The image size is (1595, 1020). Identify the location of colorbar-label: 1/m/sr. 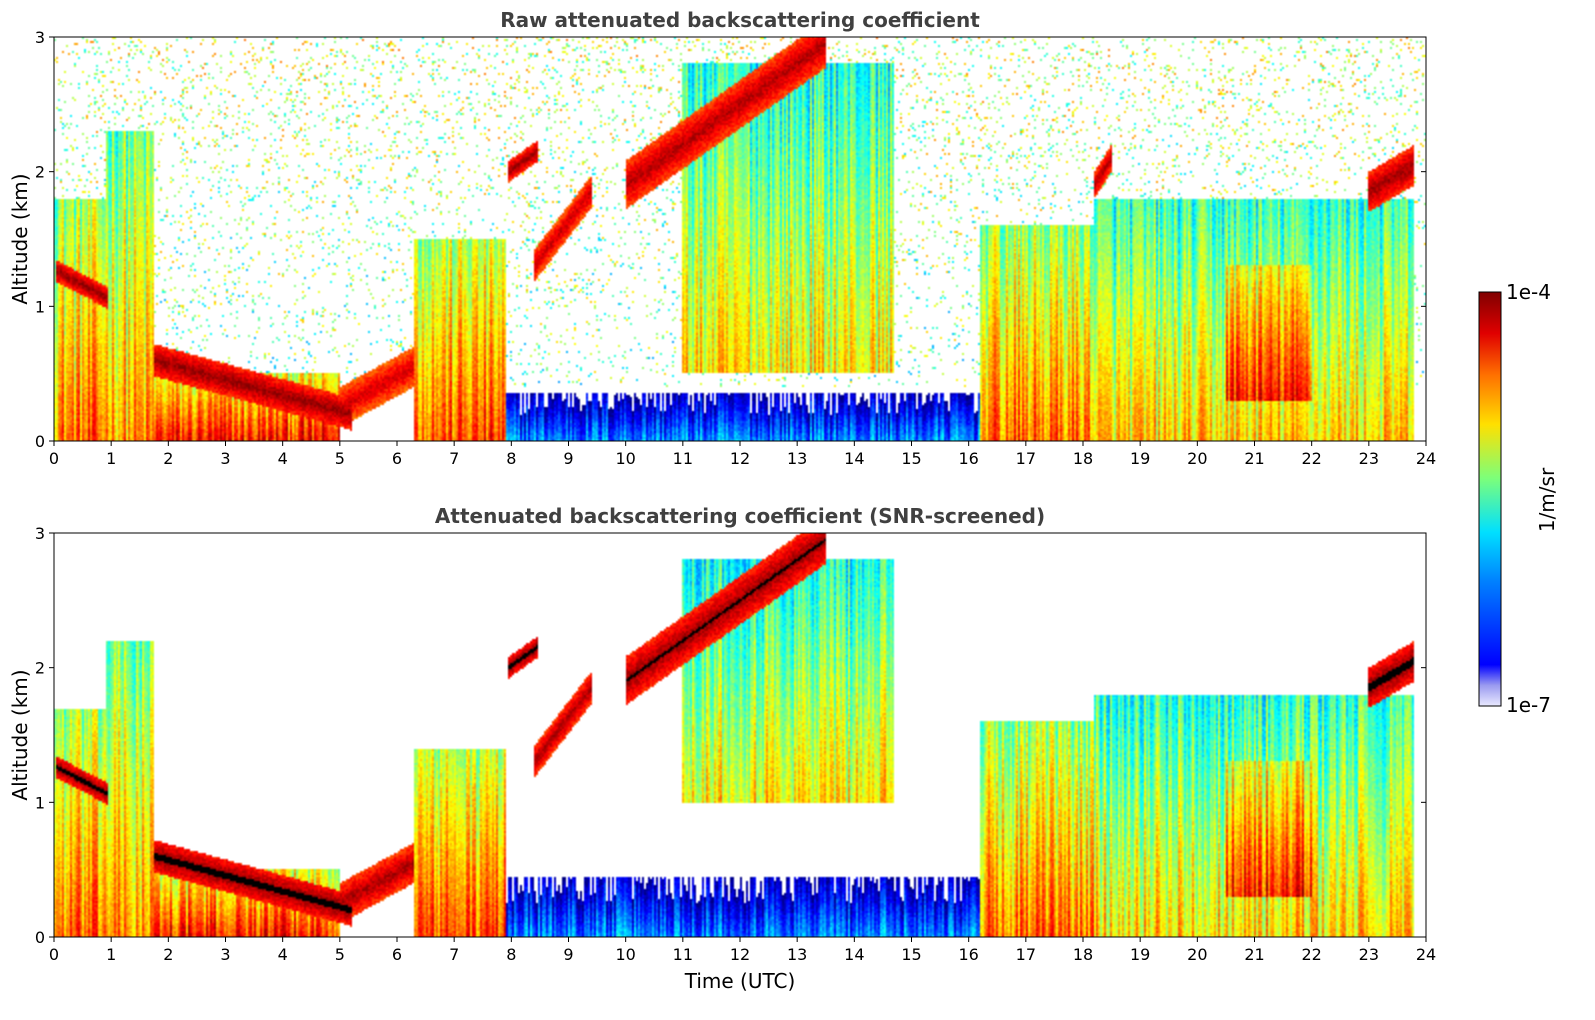
(1547, 499).